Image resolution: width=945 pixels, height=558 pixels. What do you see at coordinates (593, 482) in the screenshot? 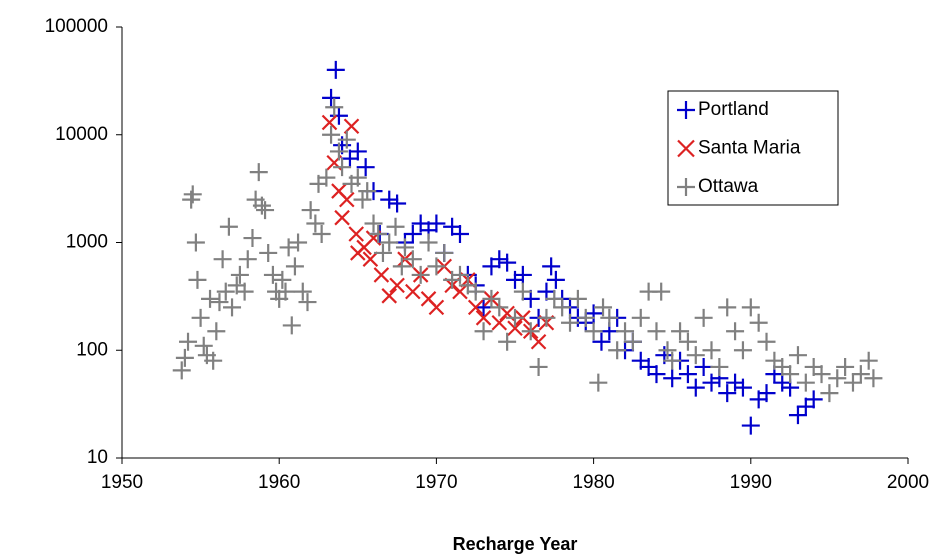
I see `x-tick-label: 1980` at bounding box center [593, 482].